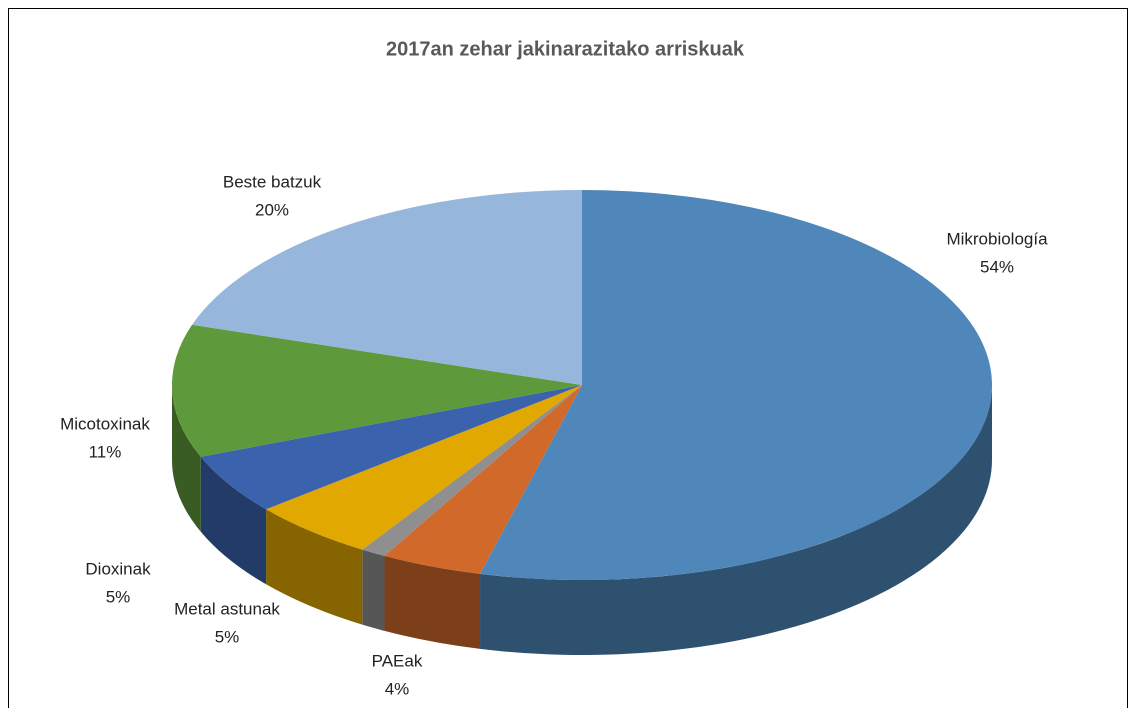 This screenshot has width=1129, height=708. I want to click on slice-label: Dioxinak, so click(118, 568).